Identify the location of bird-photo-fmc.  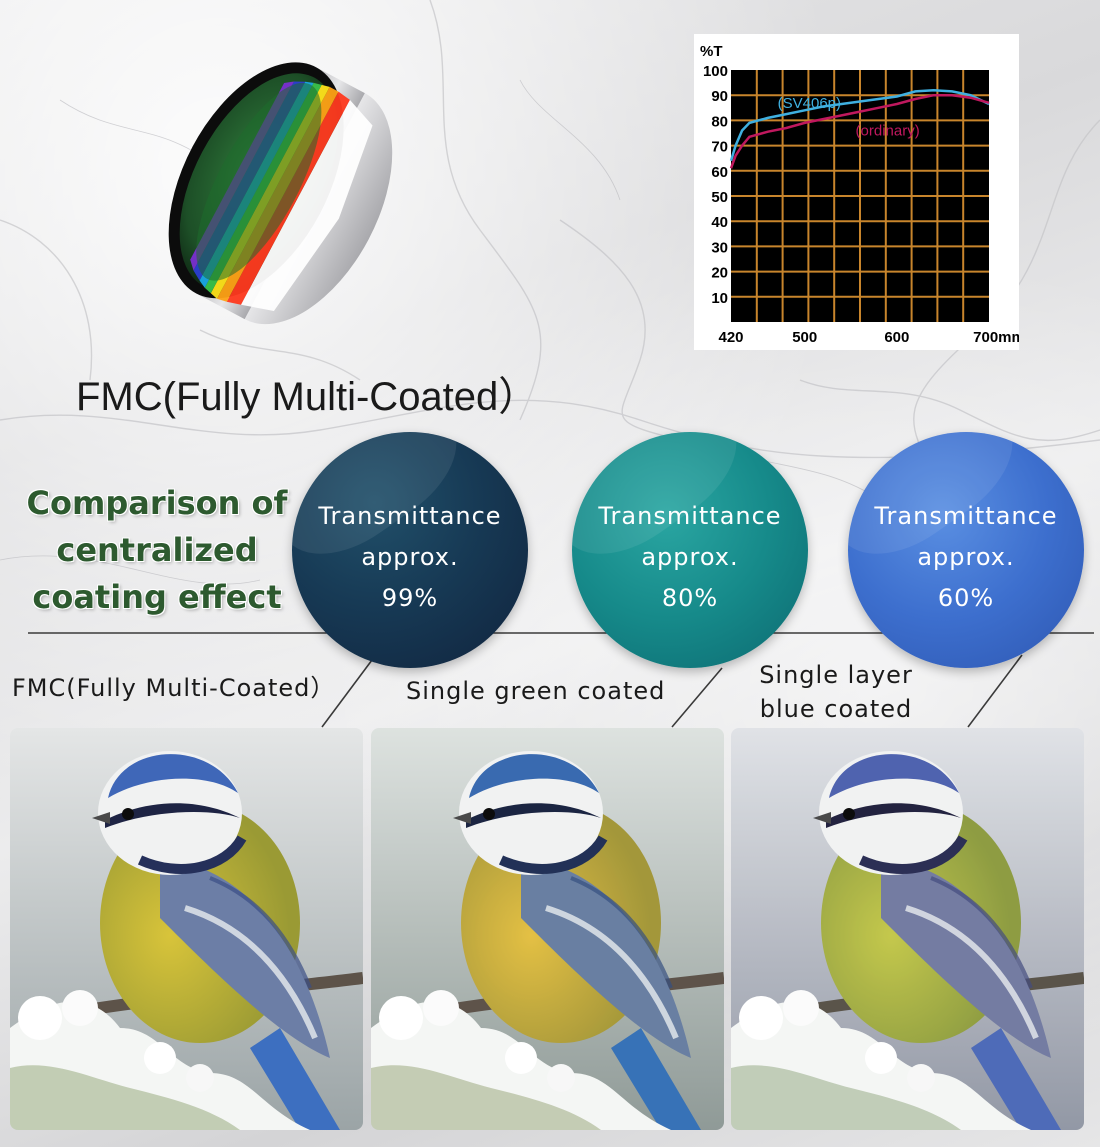
(186, 929).